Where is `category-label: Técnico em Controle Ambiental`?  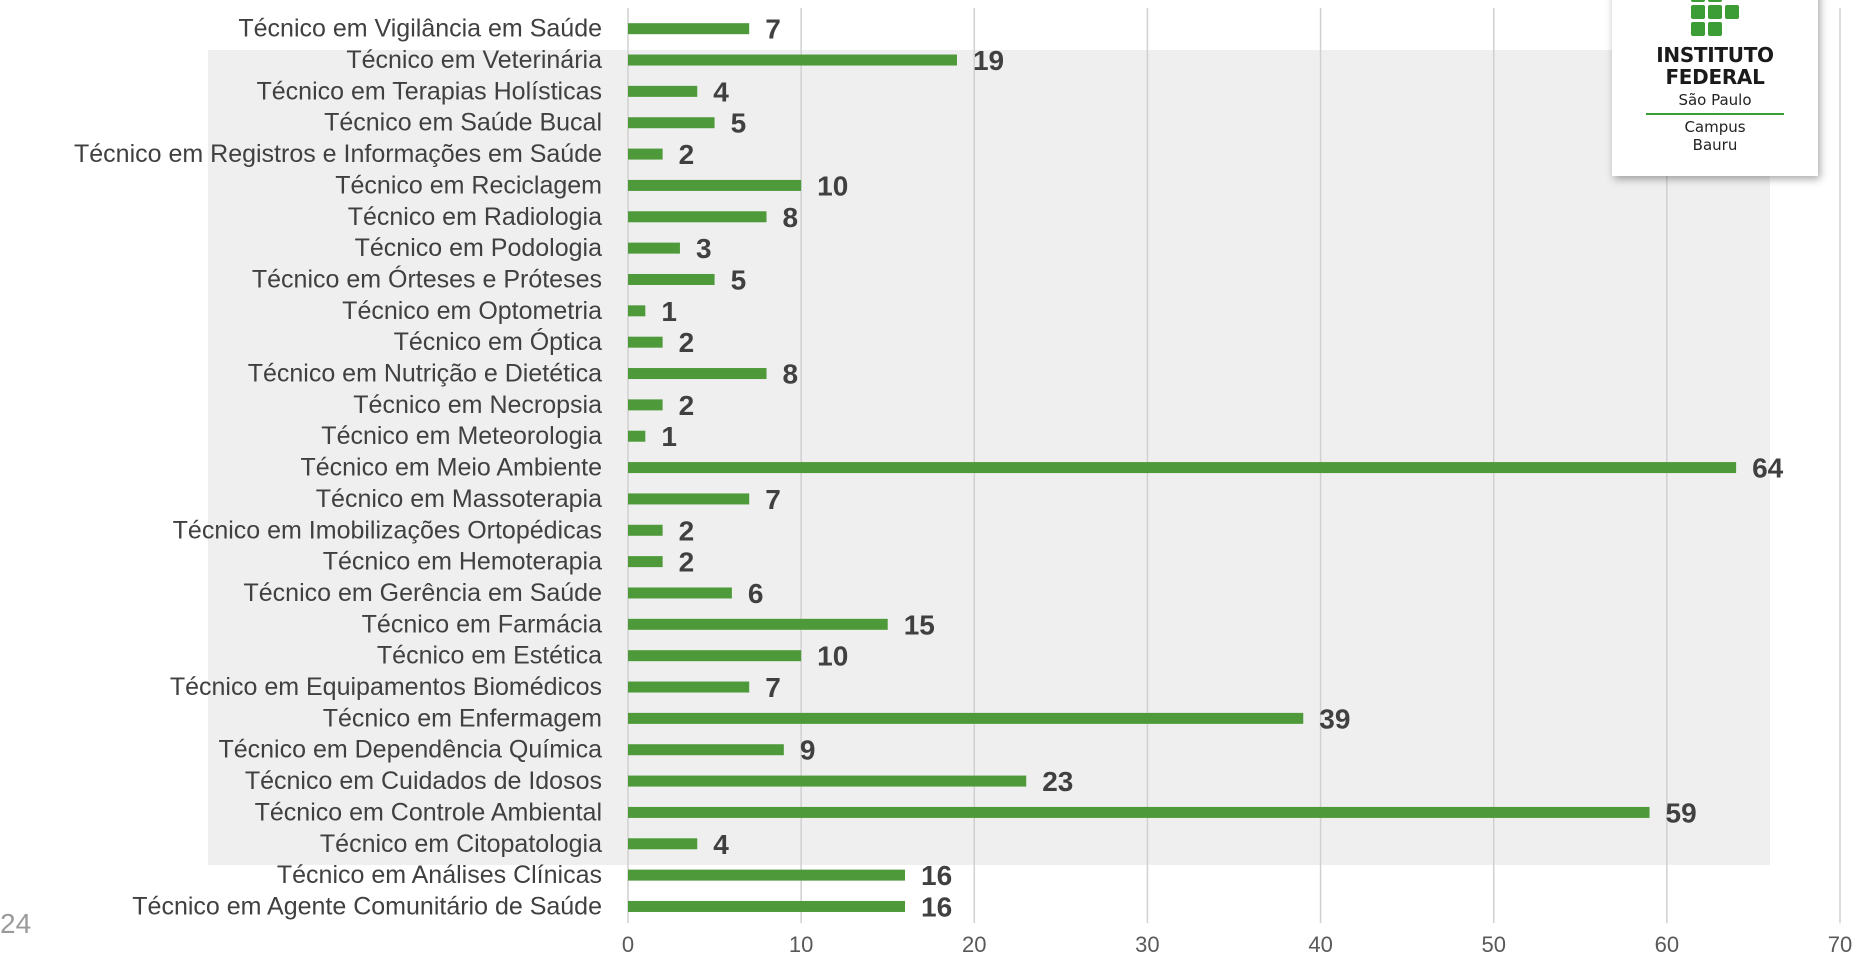
category-label: Técnico em Controle Ambiental is located at coordinates (428, 812).